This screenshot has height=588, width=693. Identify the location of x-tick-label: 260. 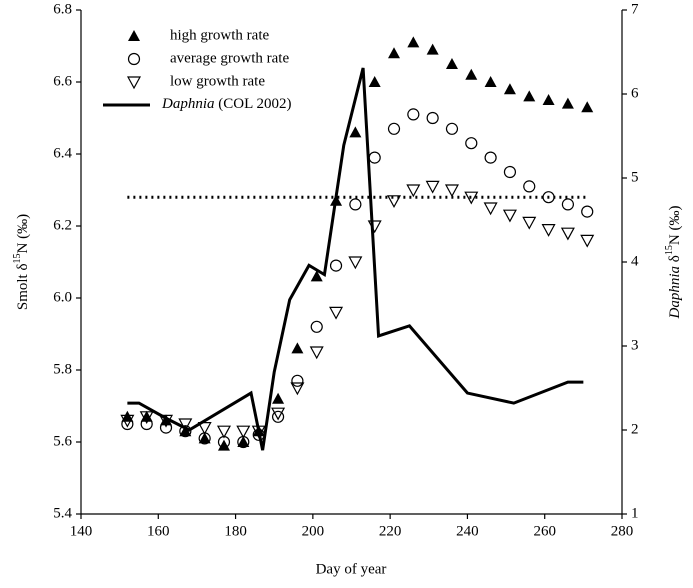
(544, 531).